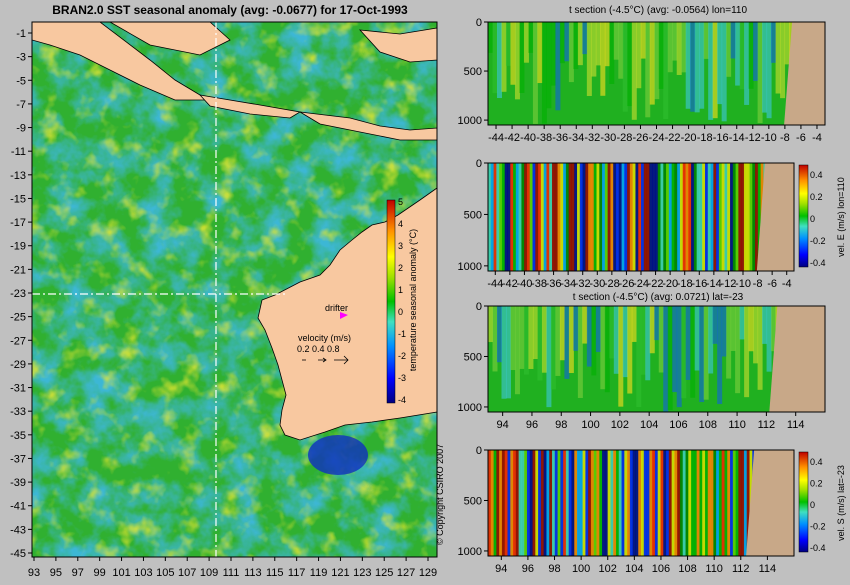 The height and width of the screenshot is (585, 850). I want to click on map-y-tick-label: -9, so click(21, 129).